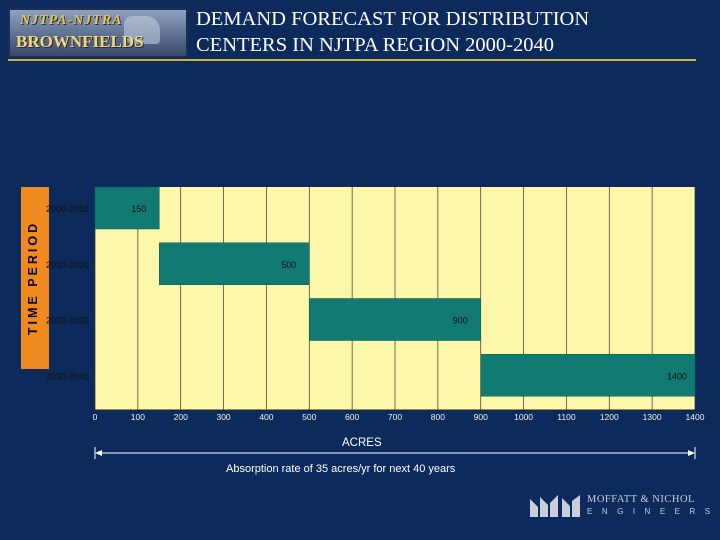  I want to click on value-label-2020-2030: 900, so click(460, 321).